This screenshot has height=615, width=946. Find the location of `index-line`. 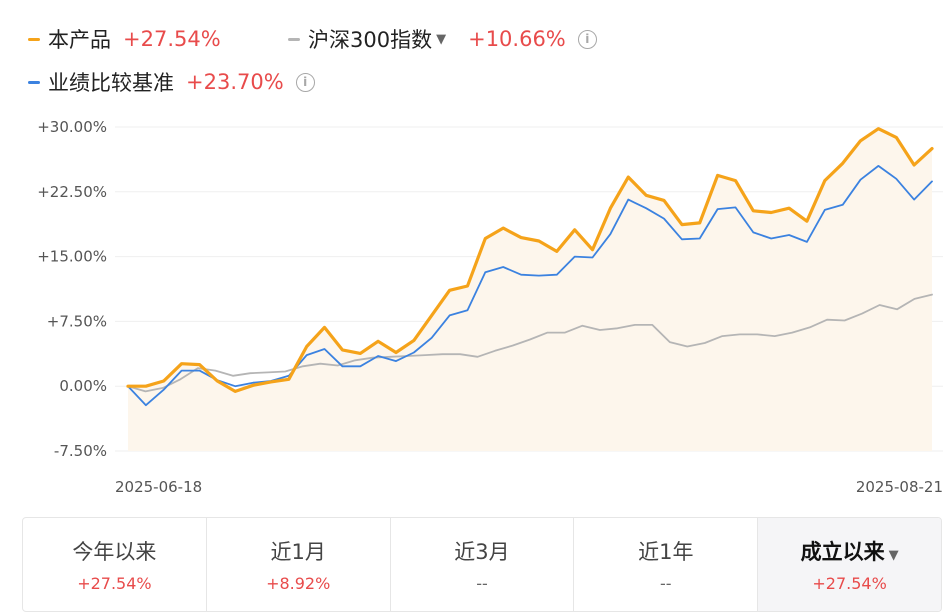

index-line is located at coordinates (530, 343).